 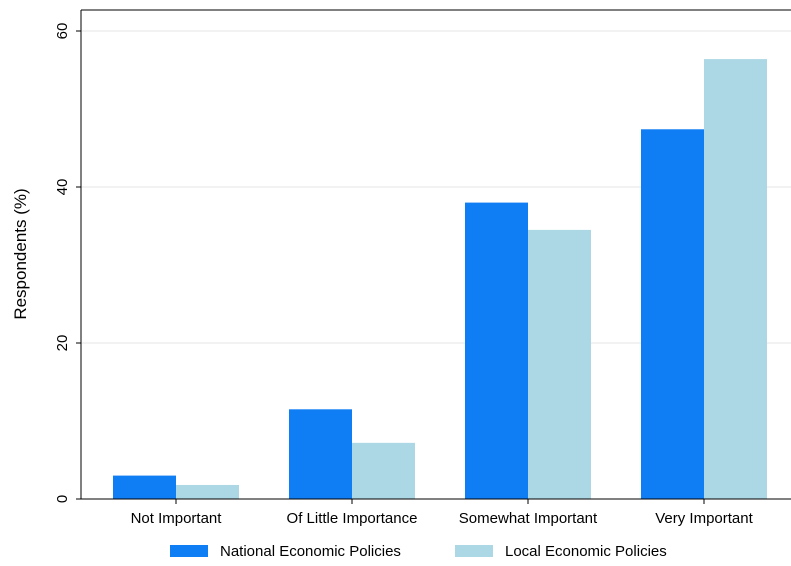 What do you see at coordinates (310, 551) in the screenshot?
I see `legend-label-national: National Economic Policies` at bounding box center [310, 551].